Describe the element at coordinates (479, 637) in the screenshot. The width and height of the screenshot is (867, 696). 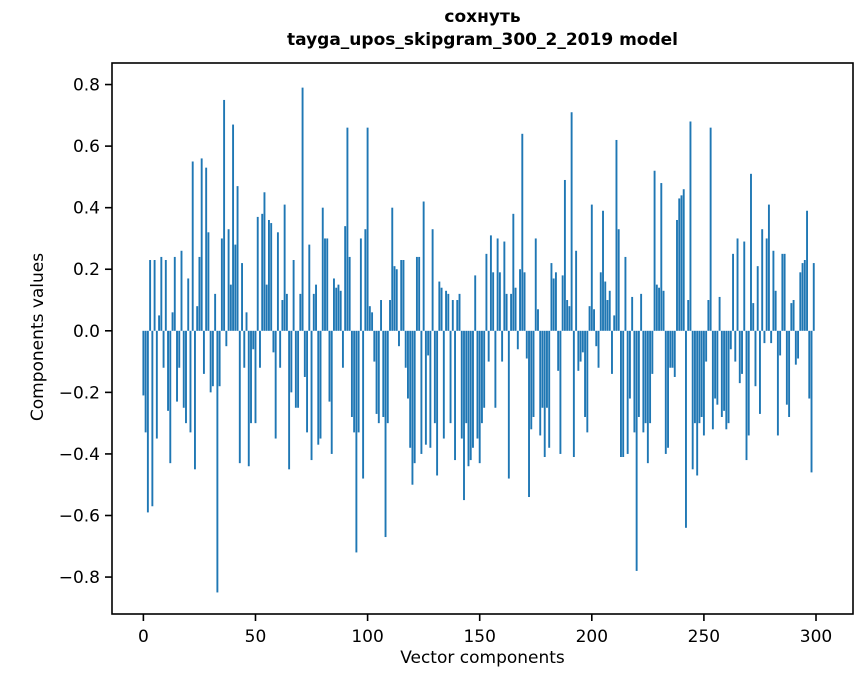
I see `x-tick-label: 150` at that location.